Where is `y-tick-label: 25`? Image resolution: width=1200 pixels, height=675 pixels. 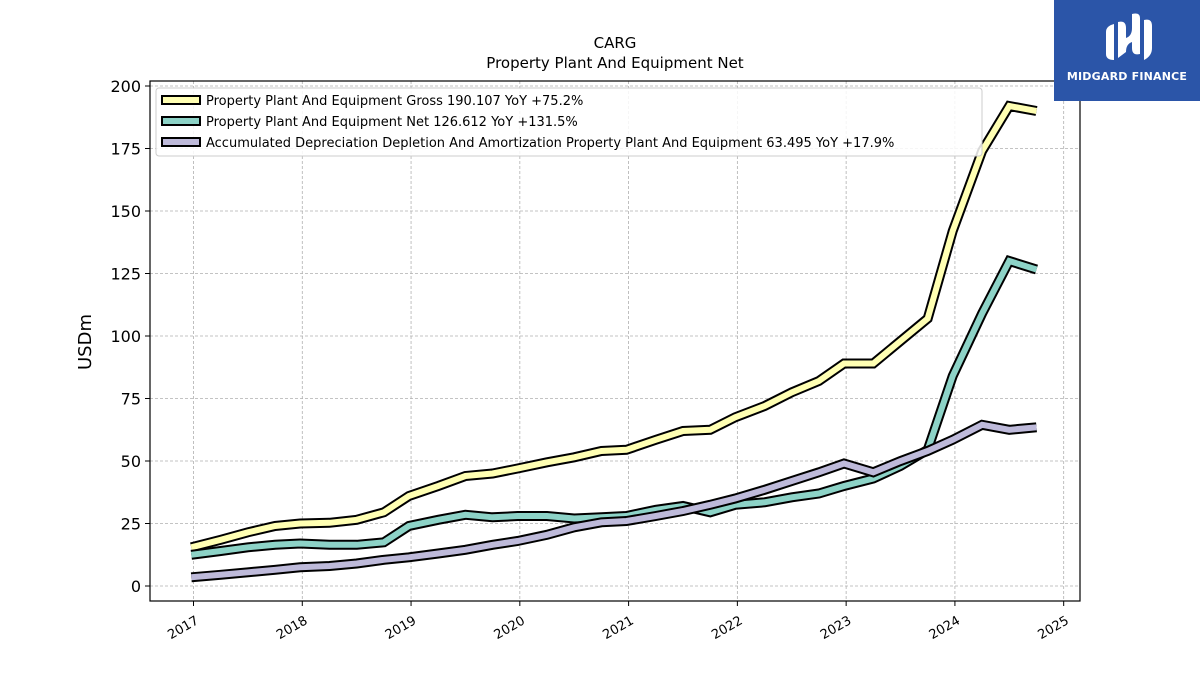 y-tick-label: 25 is located at coordinates (131, 524).